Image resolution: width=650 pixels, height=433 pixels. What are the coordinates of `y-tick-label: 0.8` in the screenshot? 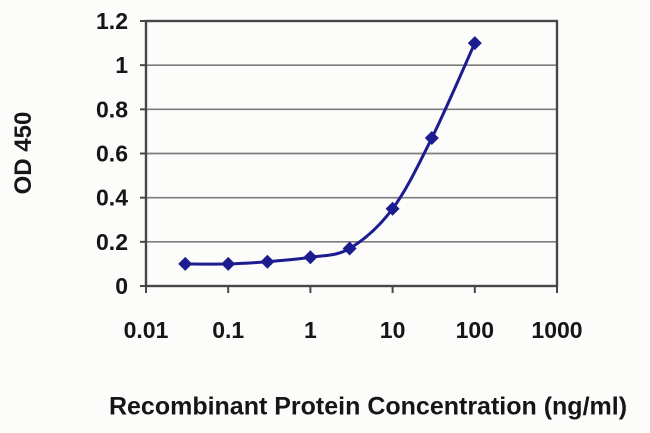 It's located at (112, 109).